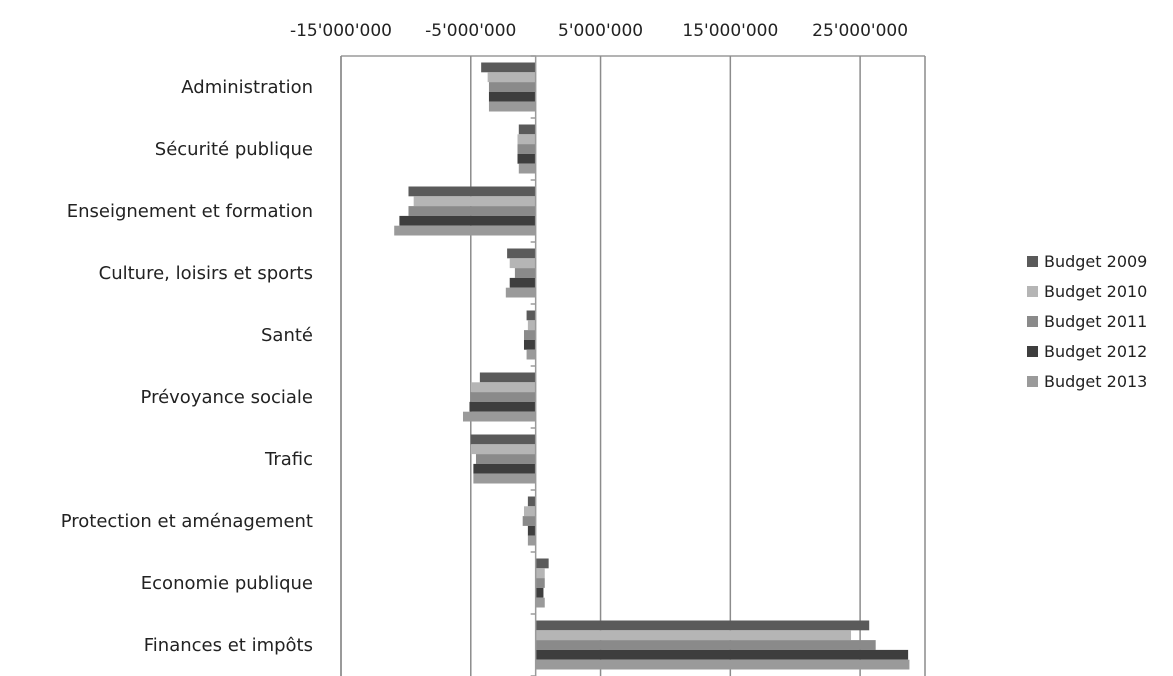 Image resolution: width=1173 pixels, height=676 pixels. I want to click on category-label: Economie publique, so click(227, 583).